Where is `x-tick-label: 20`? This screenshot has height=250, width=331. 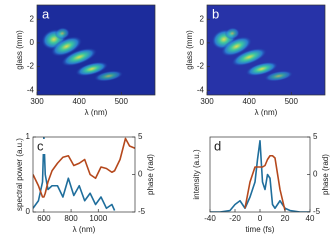
x-tick-label: 20 is located at coordinates (285, 218).